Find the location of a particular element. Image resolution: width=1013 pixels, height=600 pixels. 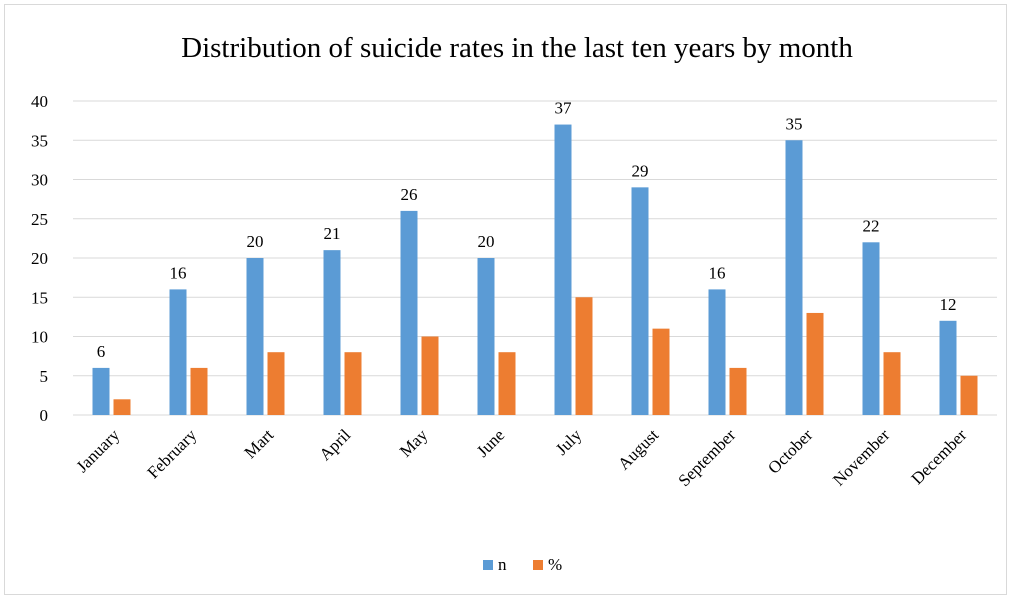

x-tick-label: October is located at coordinates (790, 451).